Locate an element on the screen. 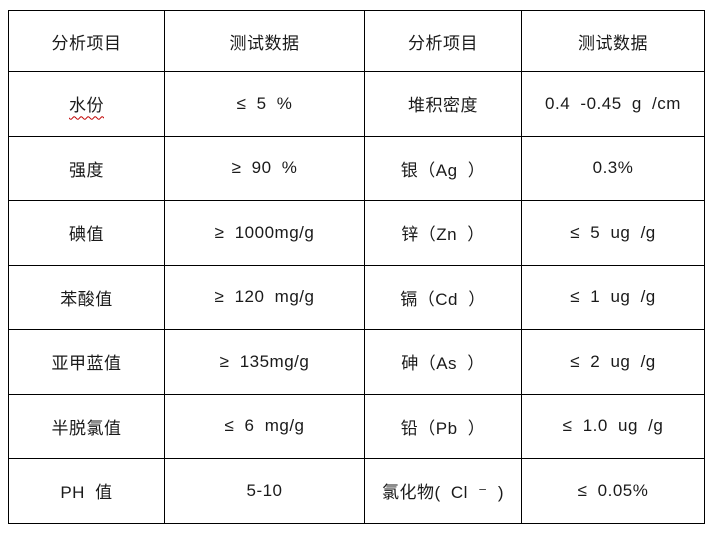 This screenshot has height=538, width=713. cell-item-right: 砷（As ） is located at coordinates (443, 362).